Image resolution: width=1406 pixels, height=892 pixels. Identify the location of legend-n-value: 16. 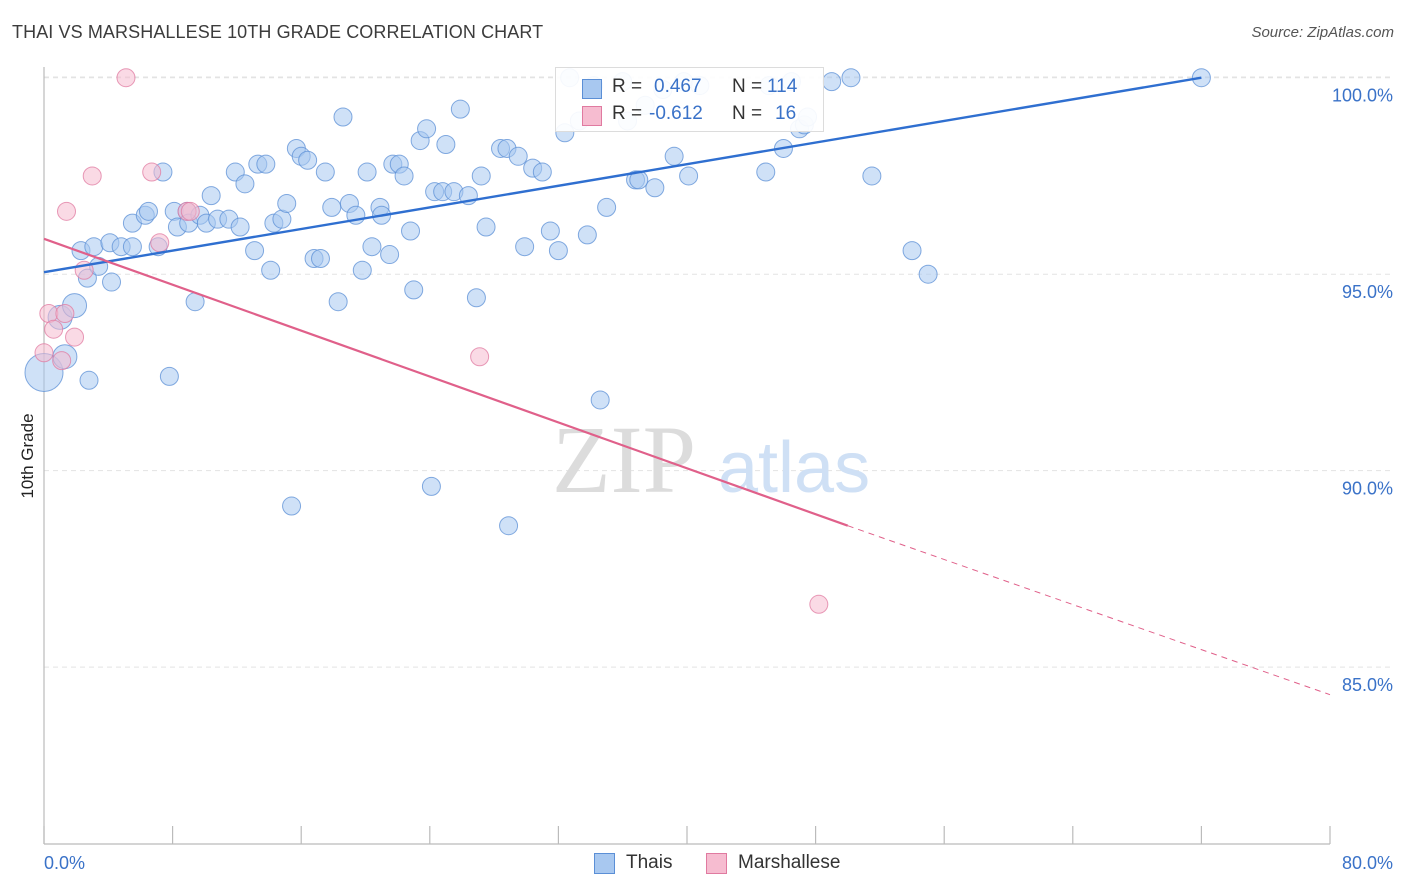
(786, 113).